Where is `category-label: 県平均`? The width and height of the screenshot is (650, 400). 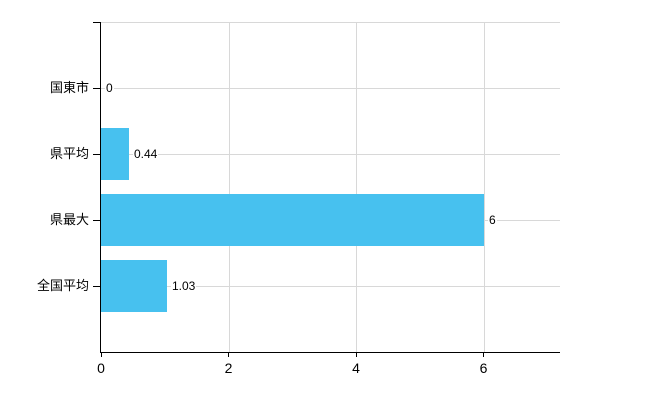
category-label: 県平均 is located at coordinates (69, 153).